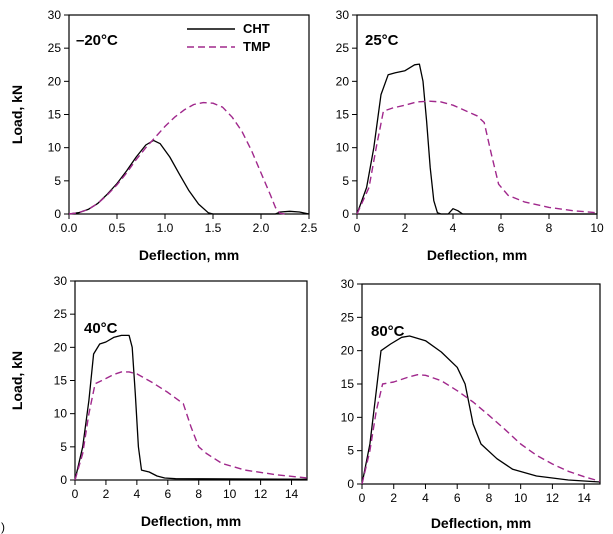 This screenshot has width=613, height=534. What do you see at coordinates (348, 317) in the screenshot?
I see `chart-3-ytick-label-5: 25` at bounding box center [348, 317].